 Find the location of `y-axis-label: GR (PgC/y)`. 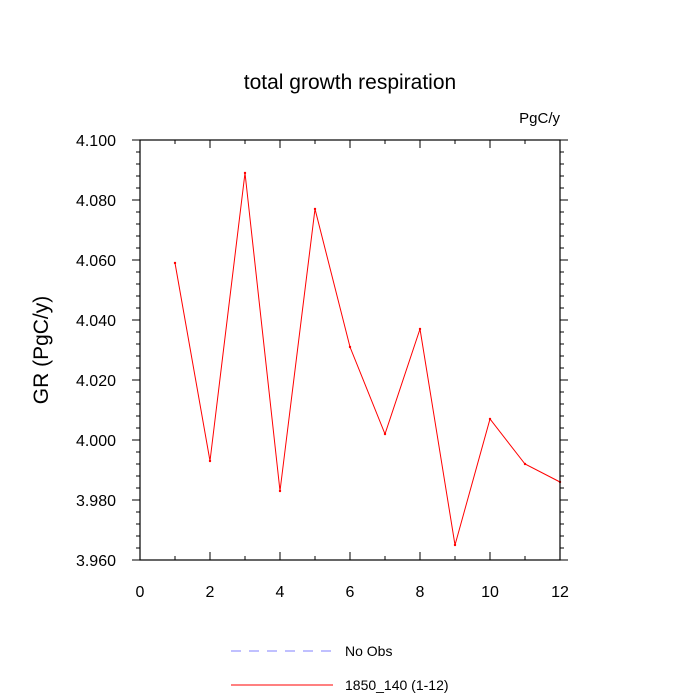

y-axis-label: GR (PgC/y) is located at coordinates (41, 350).